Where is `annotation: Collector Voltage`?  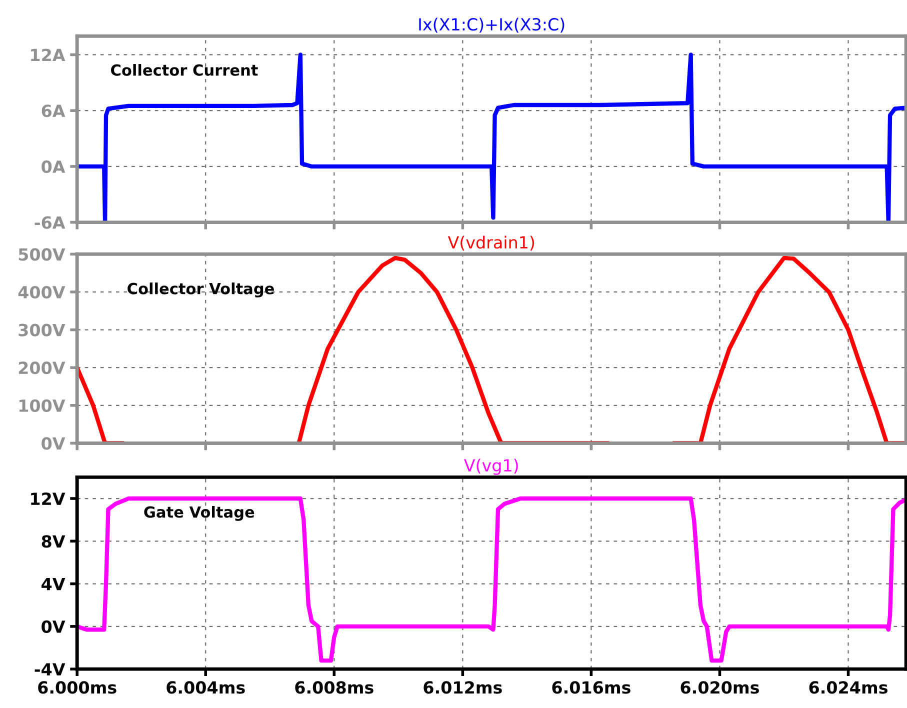
annotation: Collector Voltage is located at coordinates (201, 290).